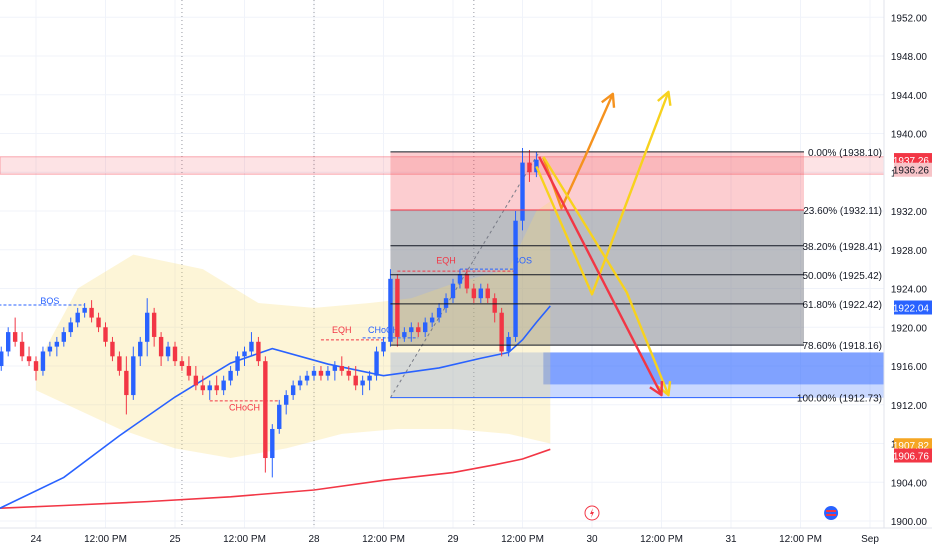 The width and height of the screenshot is (932, 555). Describe the element at coordinates (713, 368) in the screenshot. I see `demand-zone-core` at that location.